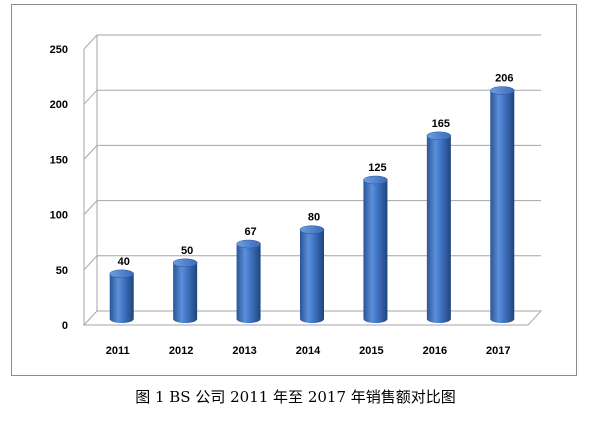 This screenshot has height=435, width=591. I want to click on data-label: 67, so click(250, 232).